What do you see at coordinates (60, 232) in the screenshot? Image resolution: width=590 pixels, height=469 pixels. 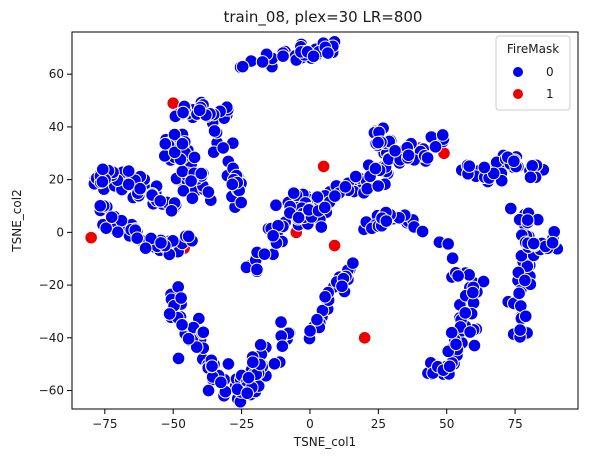 I see `y-tick-label: 0` at bounding box center [60, 232].